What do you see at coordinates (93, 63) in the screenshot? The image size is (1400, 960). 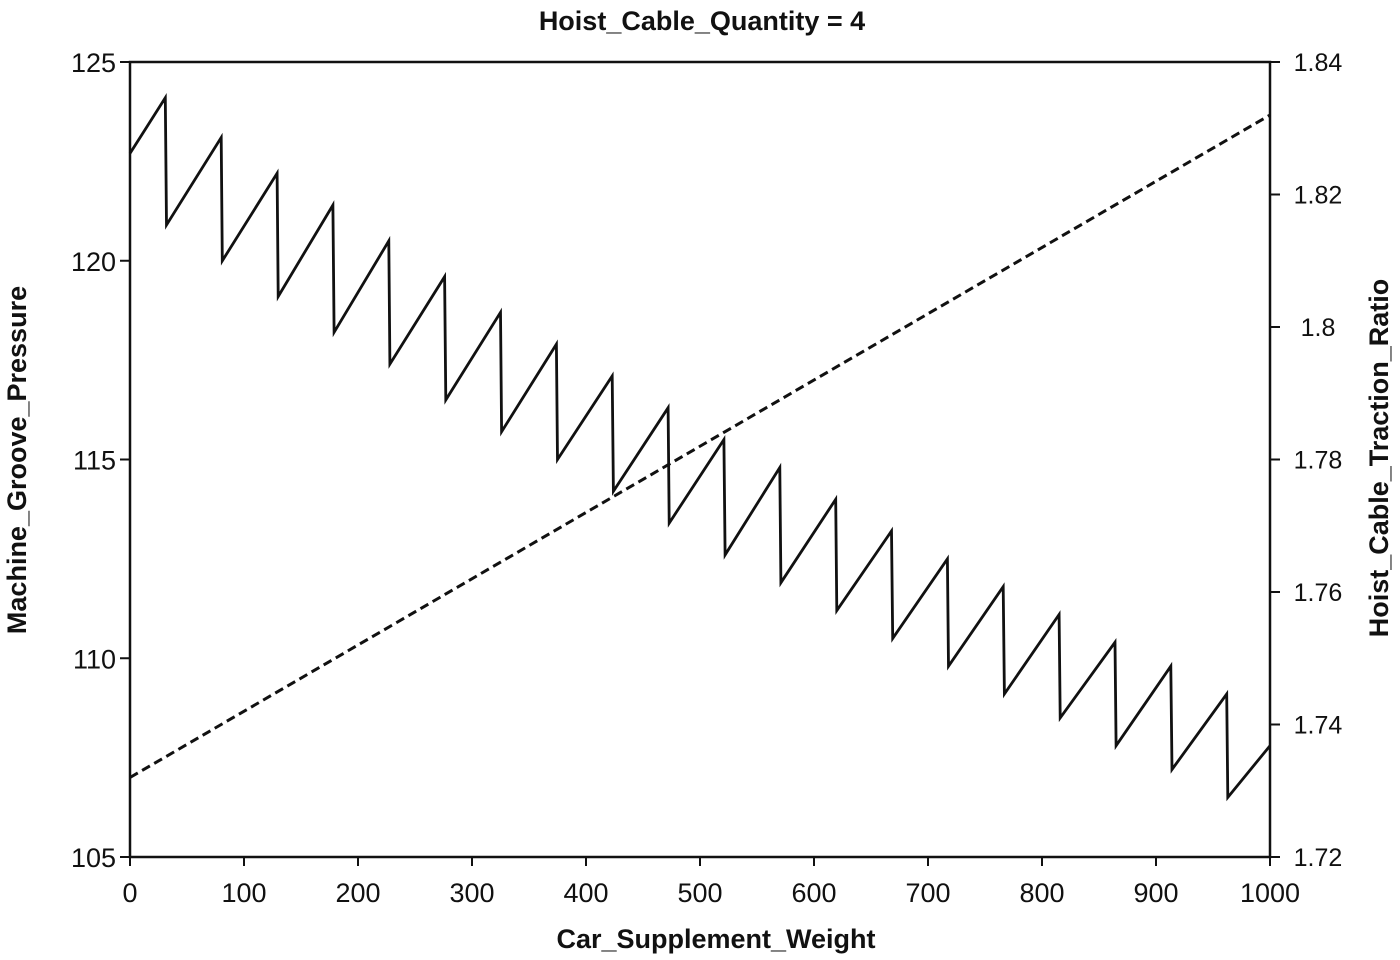 I see `y-left-tick-label: 125` at bounding box center [93, 63].